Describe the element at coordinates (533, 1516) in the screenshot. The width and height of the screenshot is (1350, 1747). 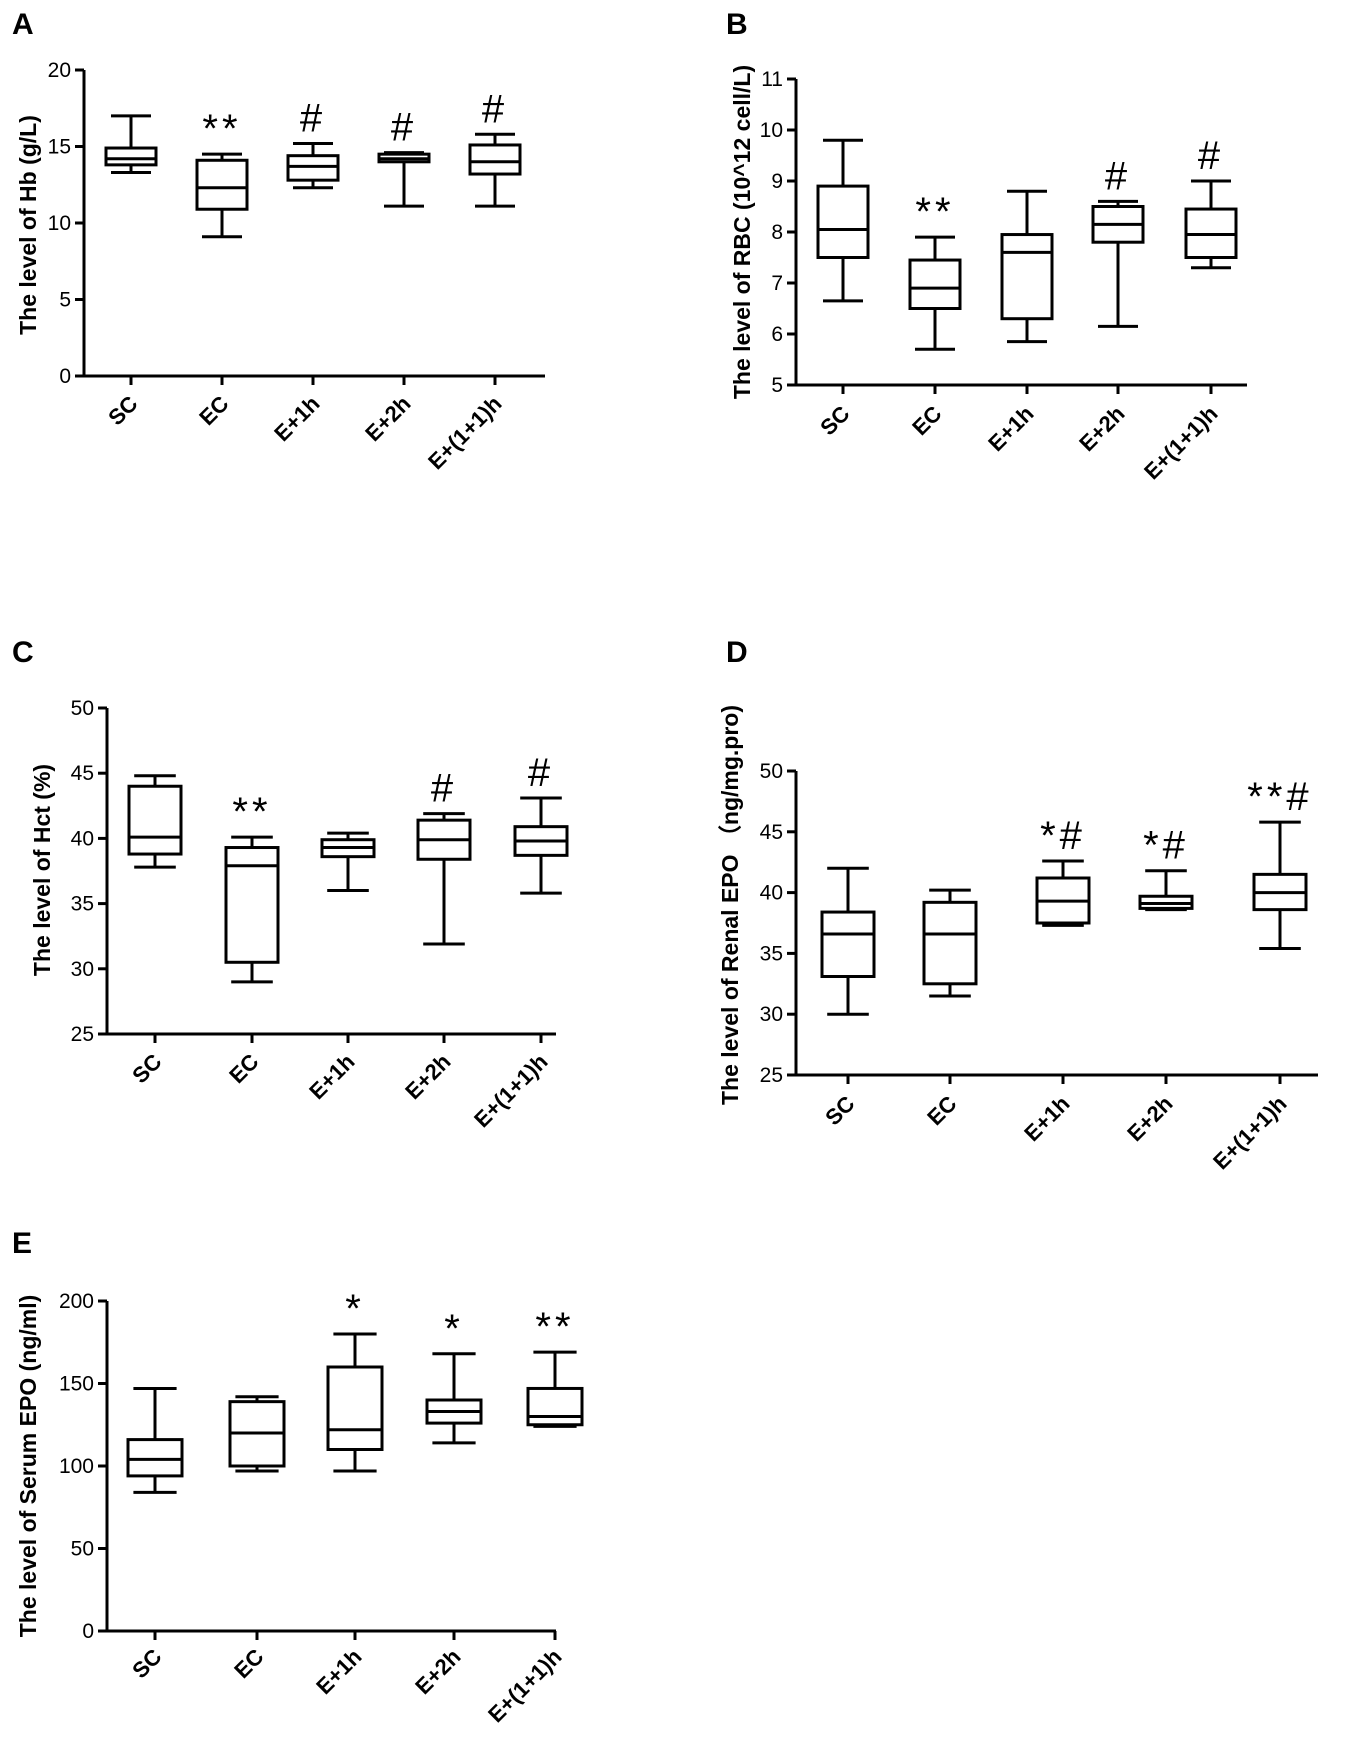
I see `box-E+(1+1)h: E+(1+1)h **` at that location.